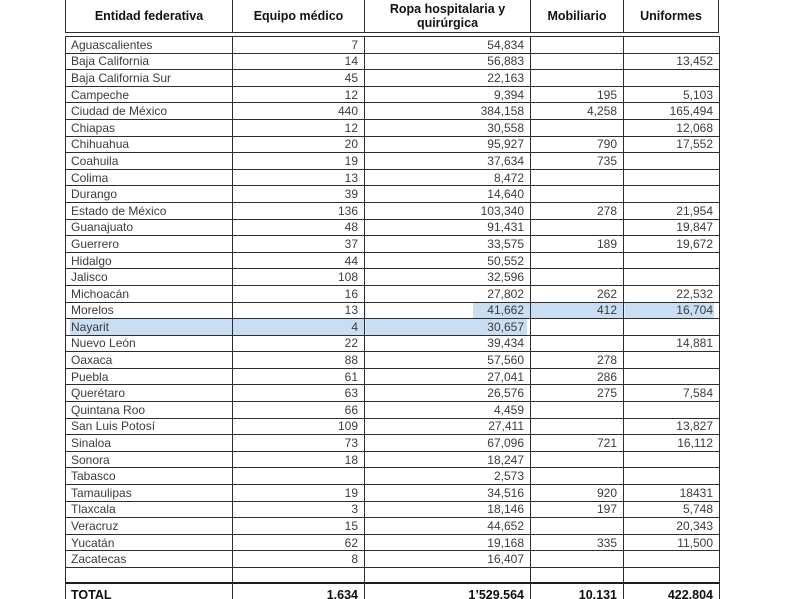 This screenshot has width=796, height=599. Describe the element at coordinates (149, 410) in the screenshot. I see `cell-name: Quintana Roo` at that location.